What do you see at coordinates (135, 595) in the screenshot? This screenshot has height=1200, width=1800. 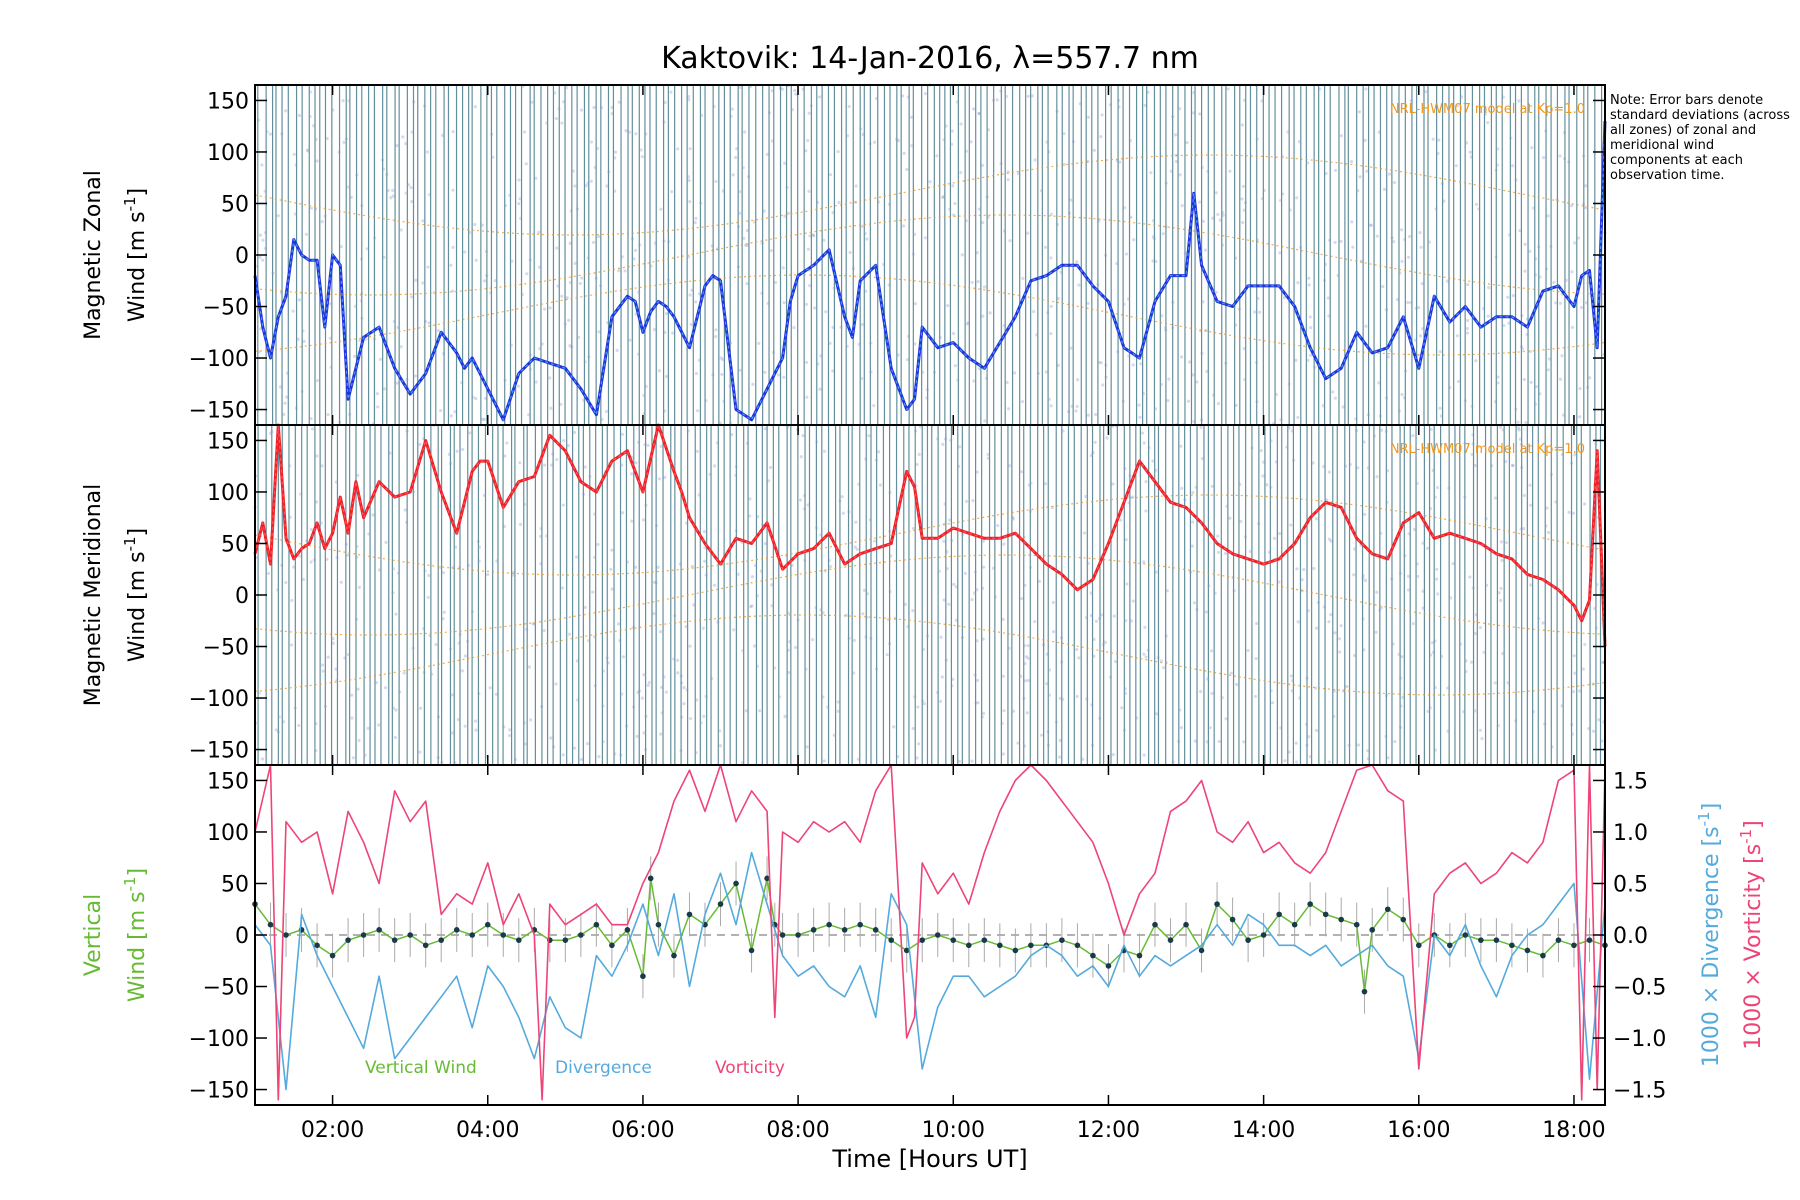 I see `y-axis-label-line2: Wind [m s-1]` at bounding box center [135, 595].